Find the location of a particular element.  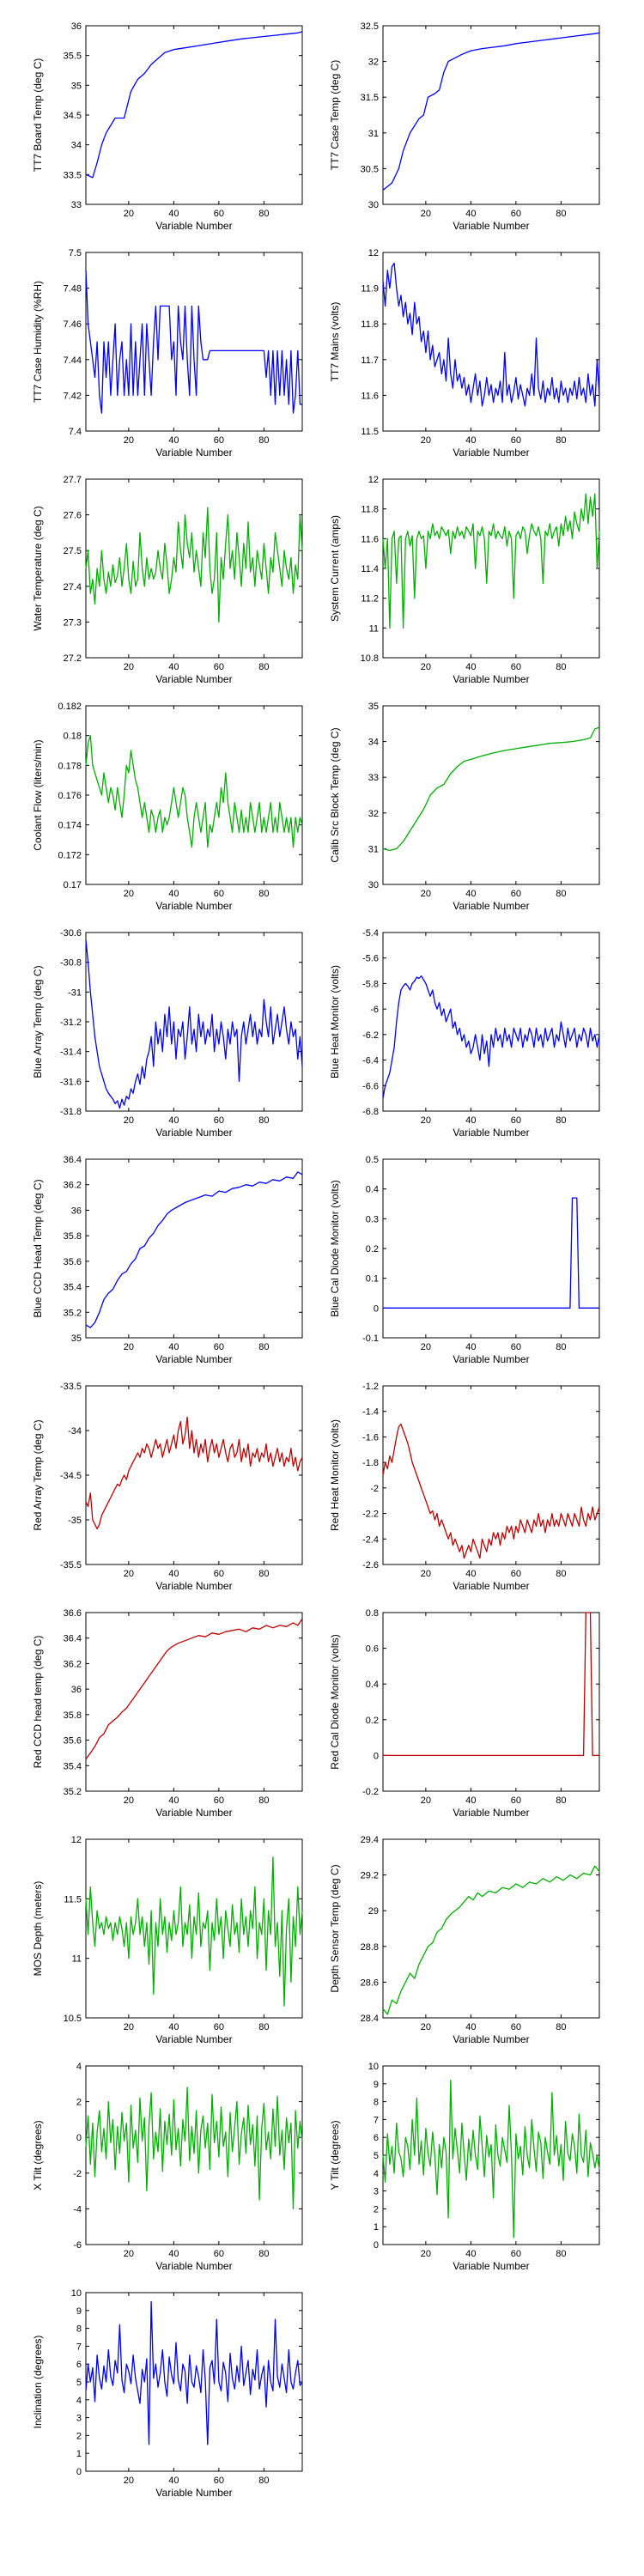

y-tick-label: 11.9 is located at coordinates (370, 290).